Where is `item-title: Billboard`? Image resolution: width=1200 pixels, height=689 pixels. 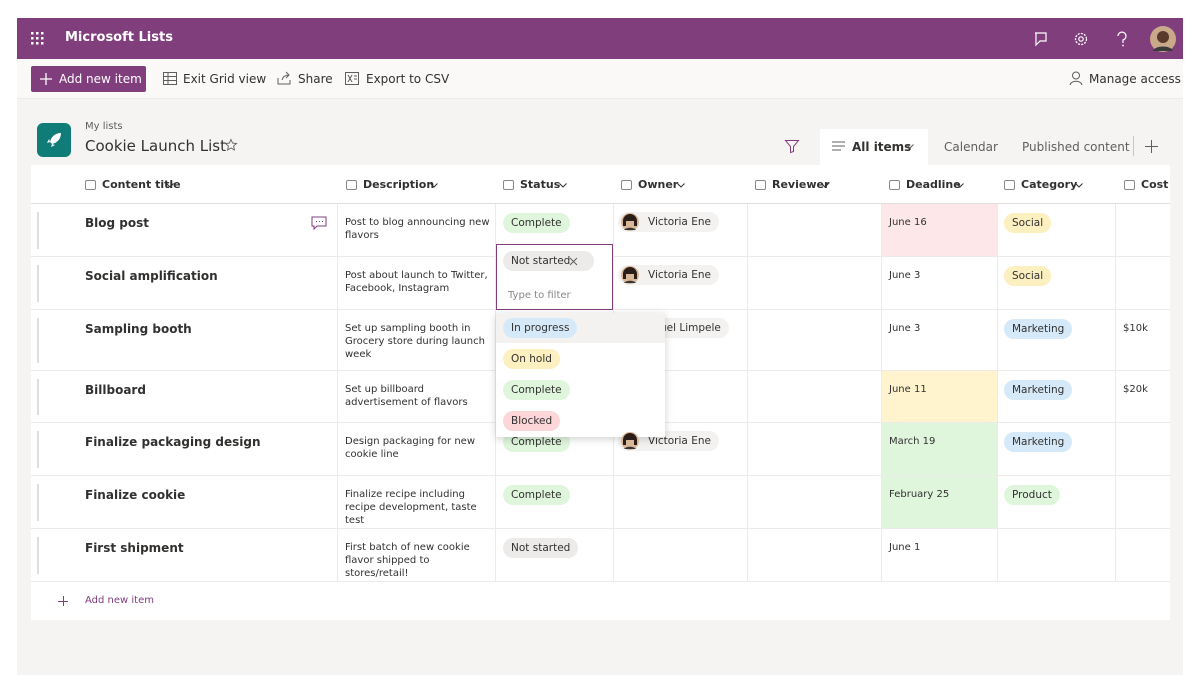
item-title: Billboard is located at coordinates (115, 390).